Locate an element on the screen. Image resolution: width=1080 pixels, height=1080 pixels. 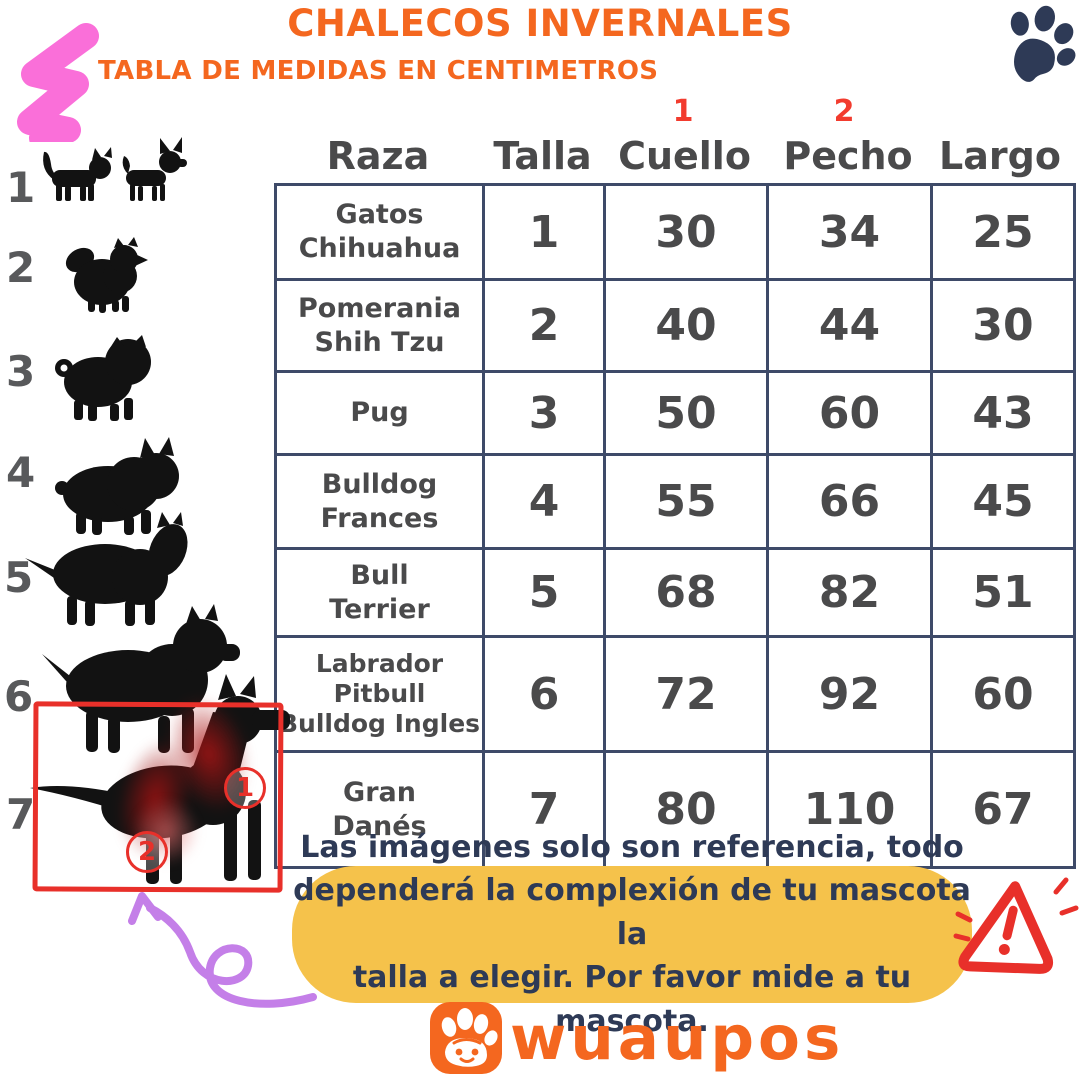
table-cell-largo: 60 is located at coordinates (1003, 695).